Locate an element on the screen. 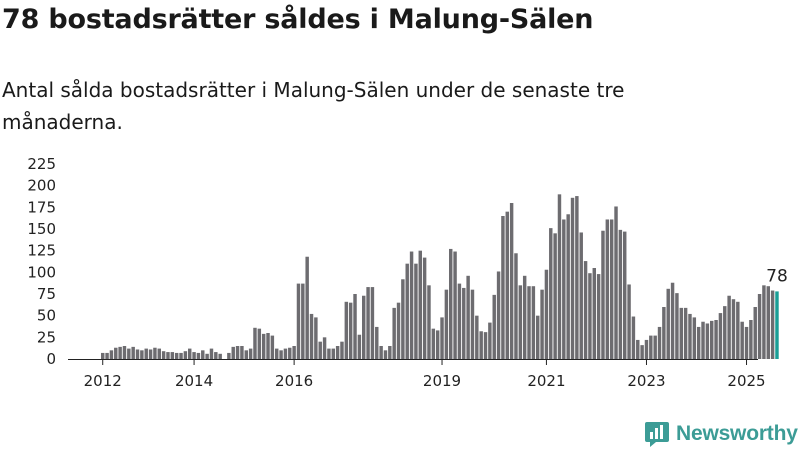  y-tick-label: 25 is located at coordinates (46, 337).